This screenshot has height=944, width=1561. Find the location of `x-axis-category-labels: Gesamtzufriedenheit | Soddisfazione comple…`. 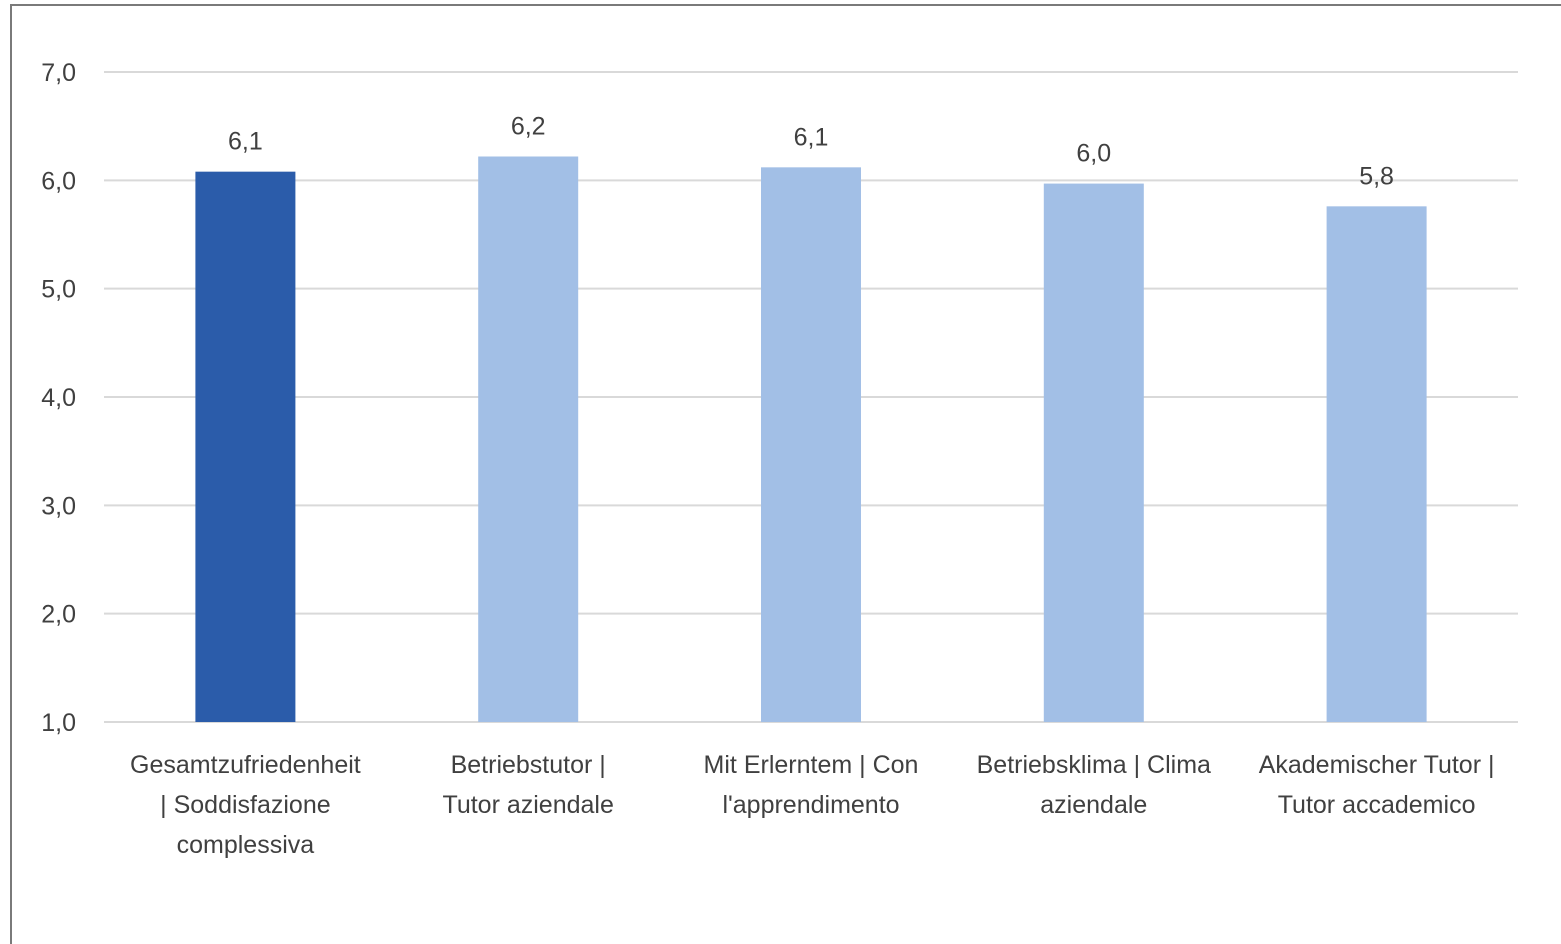

x-axis-category-labels: Gesamtzufriedenheit | Soddisfazione comple… is located at coordinates (812, 805).